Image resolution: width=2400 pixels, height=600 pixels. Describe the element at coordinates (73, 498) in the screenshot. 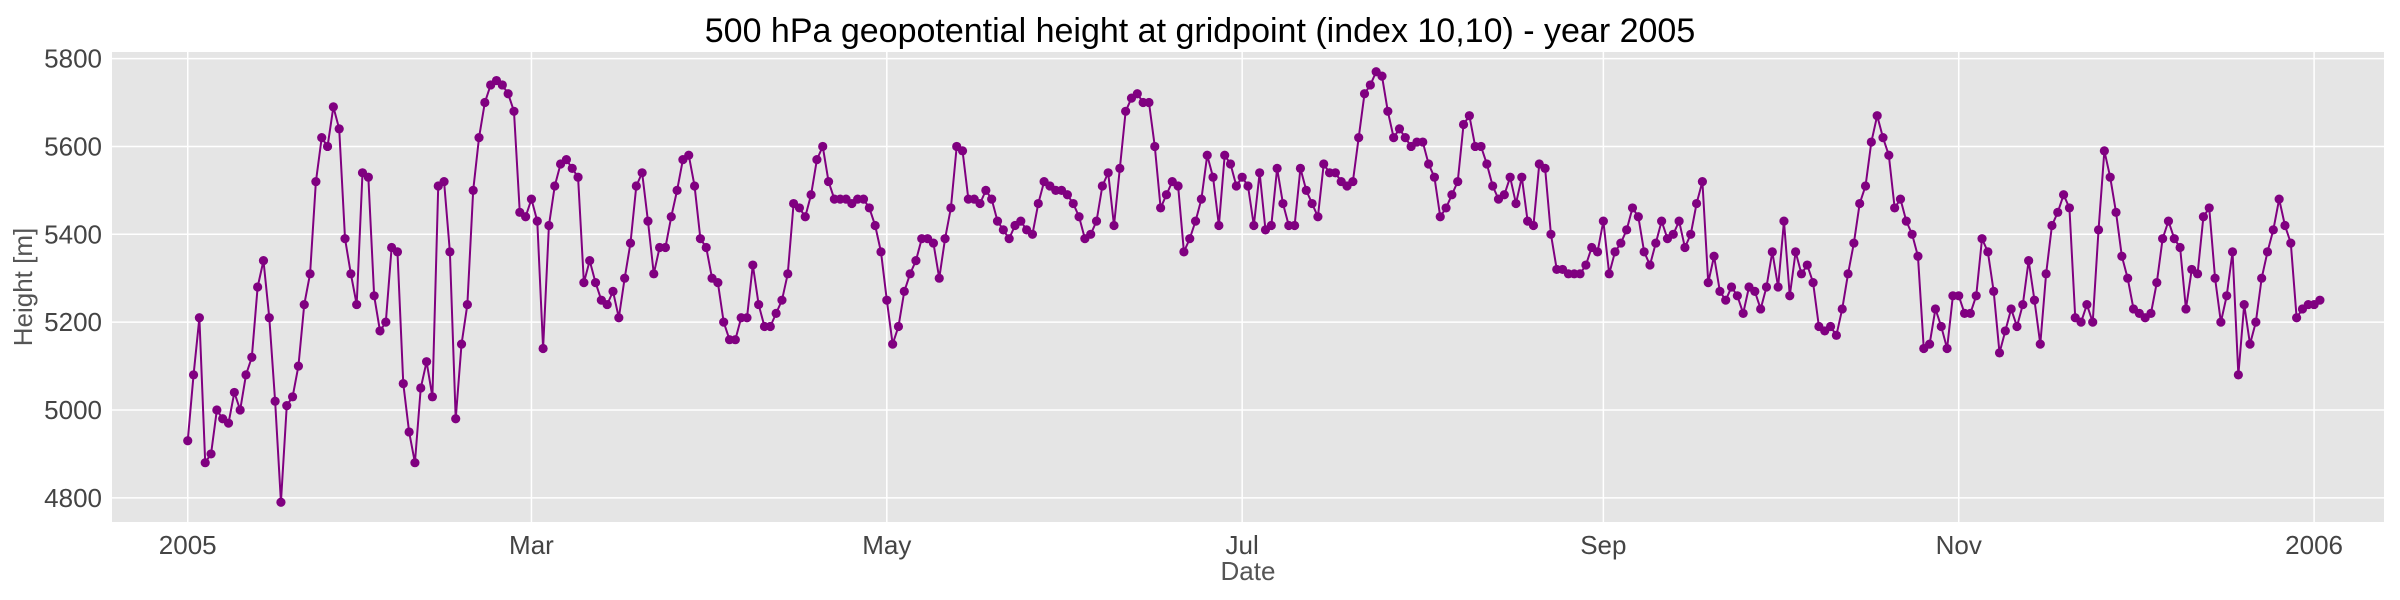

I see `y-tick-label: 4800` at that location.